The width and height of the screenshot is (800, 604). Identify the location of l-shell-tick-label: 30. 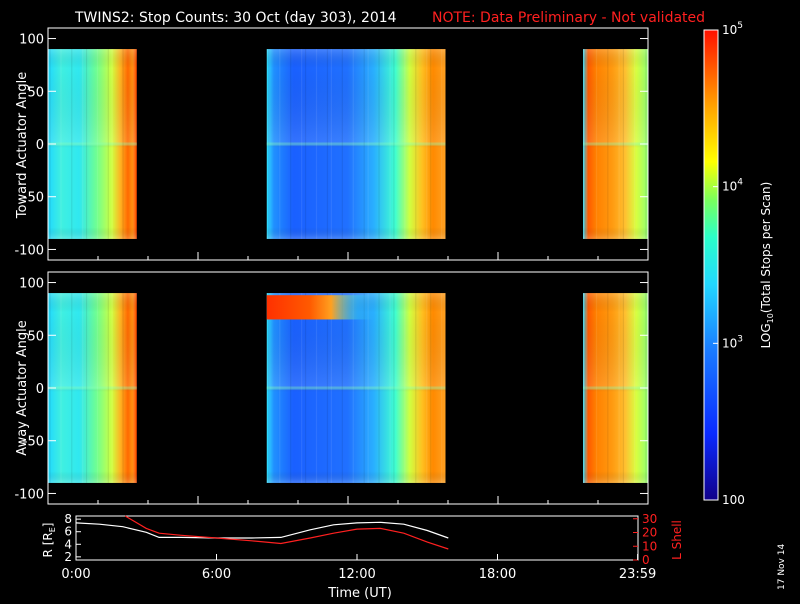
(649, 519).